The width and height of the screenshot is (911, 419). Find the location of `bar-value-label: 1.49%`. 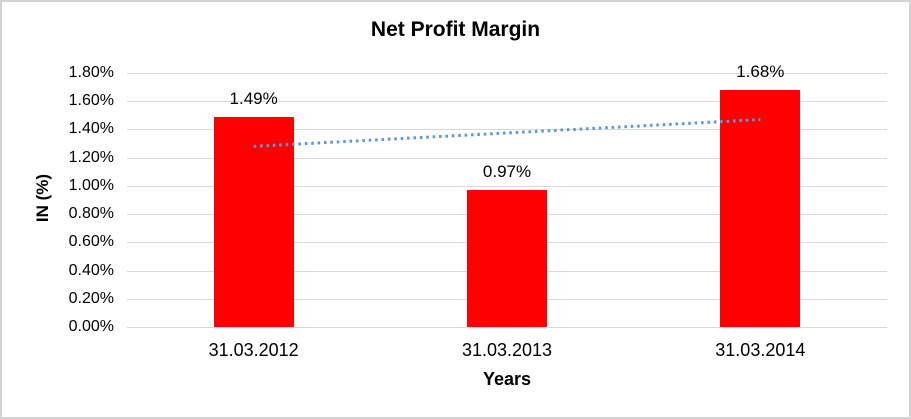

bar-value-label: 1.49% is located at coordinates (253, 98).